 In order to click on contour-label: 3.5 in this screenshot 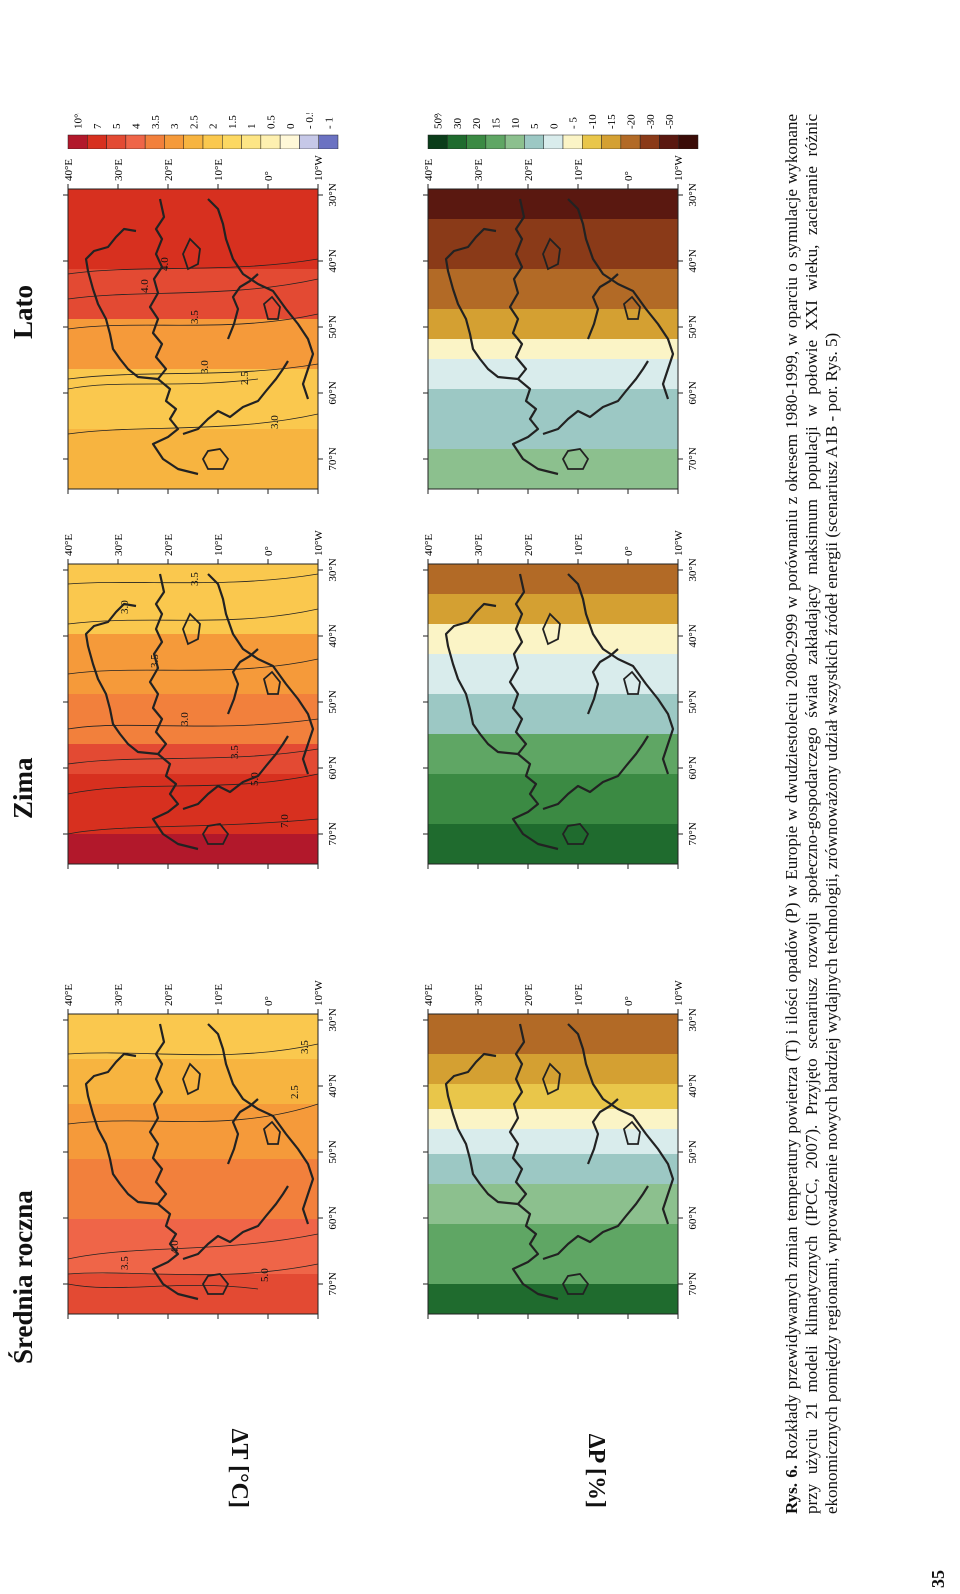, I will do `click(235, 752)`.